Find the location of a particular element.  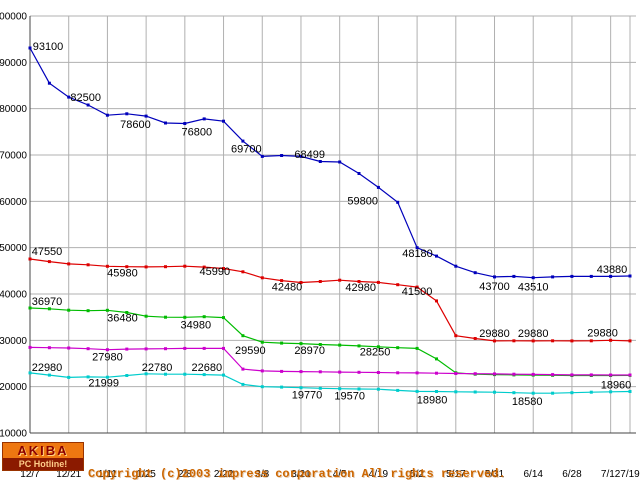

price-label: 22680 is located at coordinates (207, 368).